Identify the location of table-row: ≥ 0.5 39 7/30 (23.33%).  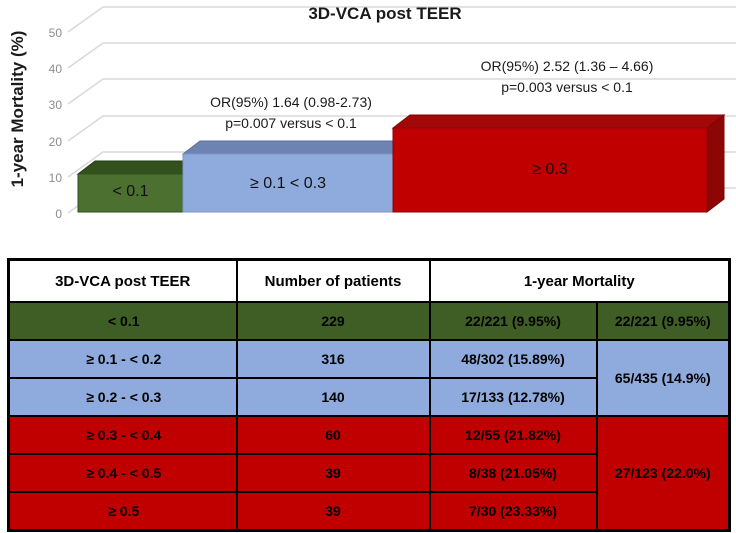
(368, 511).